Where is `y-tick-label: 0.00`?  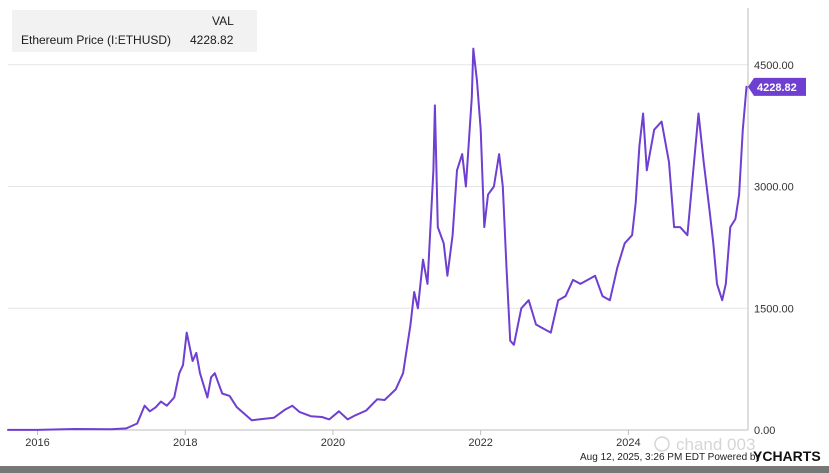
y-tick-label: 0.00 is located at coordinates (764, 431).